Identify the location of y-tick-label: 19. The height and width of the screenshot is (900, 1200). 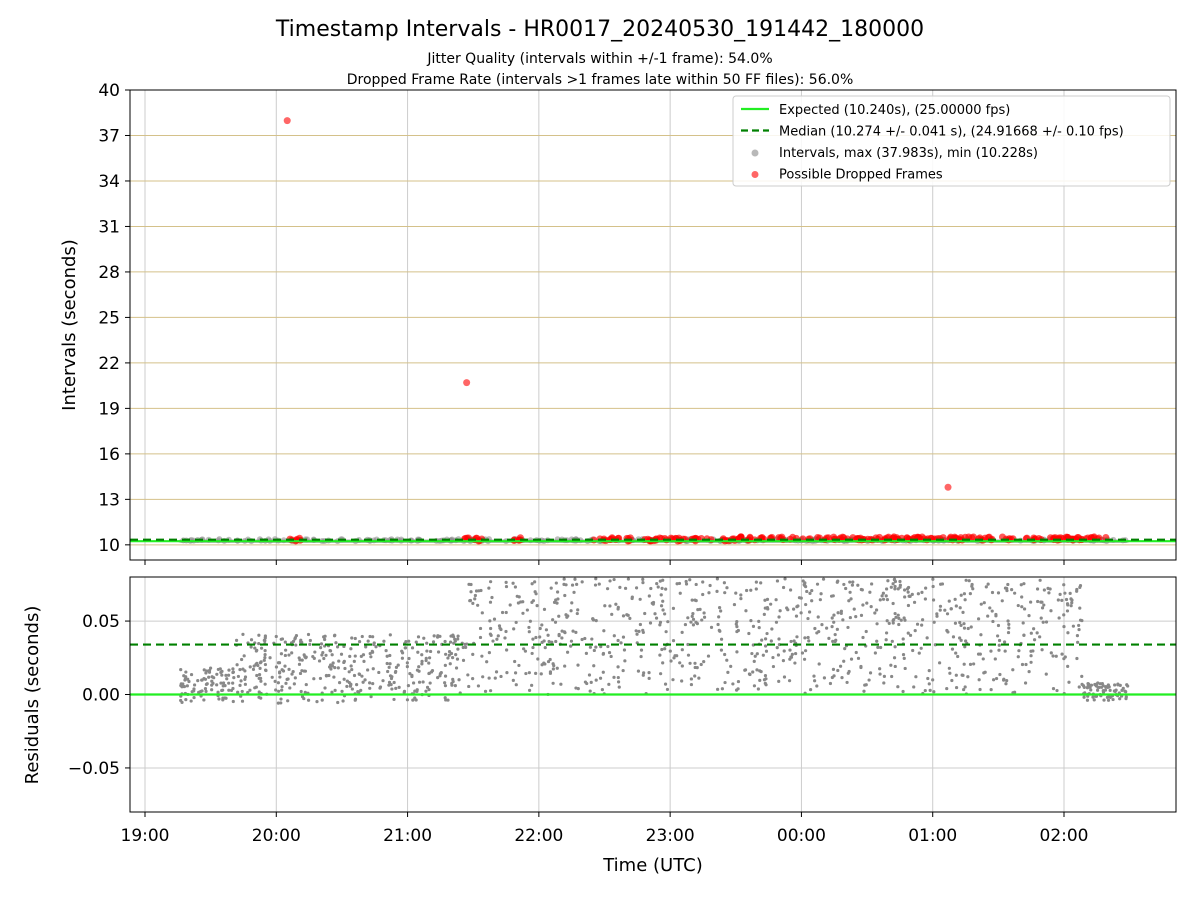
(109, 409).